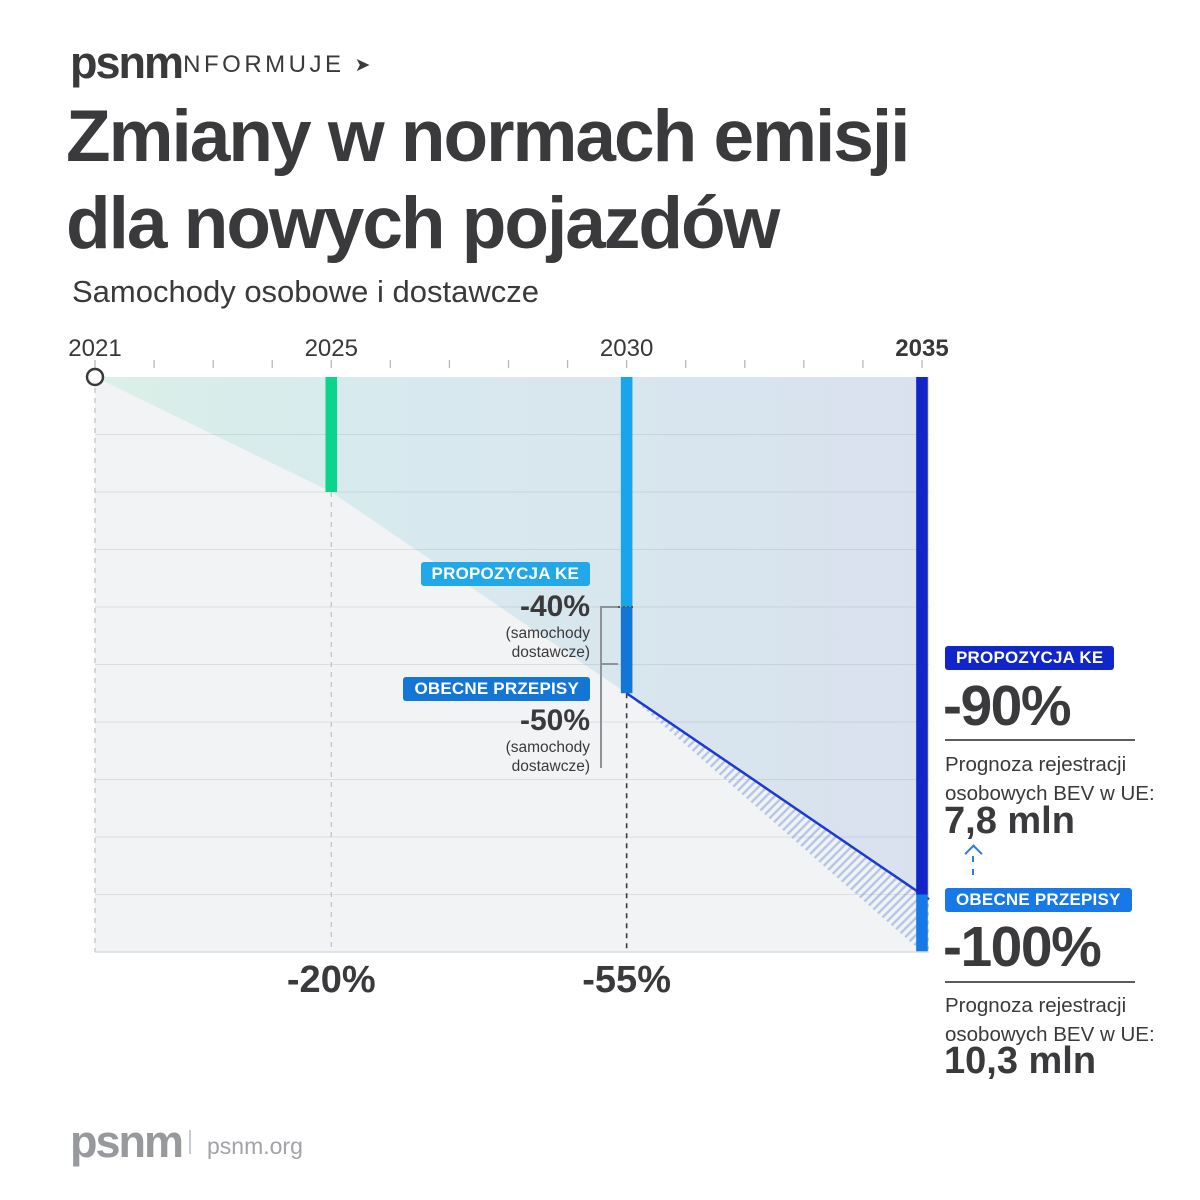 This screenshot has height=1200, width=1200. What do you see at coordinates (554, 720) in the screenshot?
I see `vans-current-value: -50%` at bounding box center [554, 720].